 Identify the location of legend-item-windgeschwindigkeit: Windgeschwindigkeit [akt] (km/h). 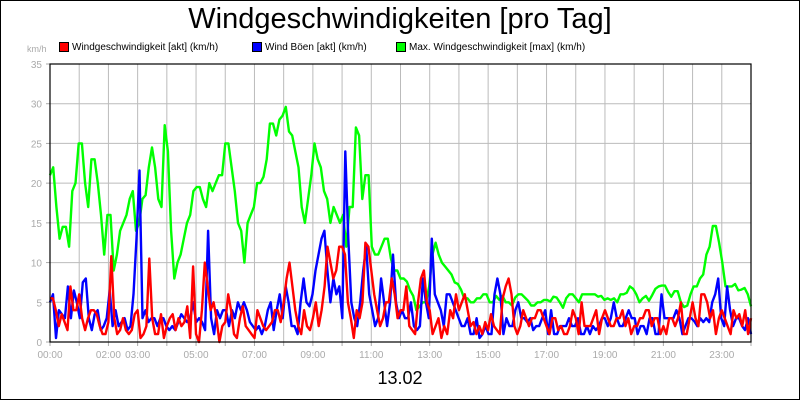
(138, 47).